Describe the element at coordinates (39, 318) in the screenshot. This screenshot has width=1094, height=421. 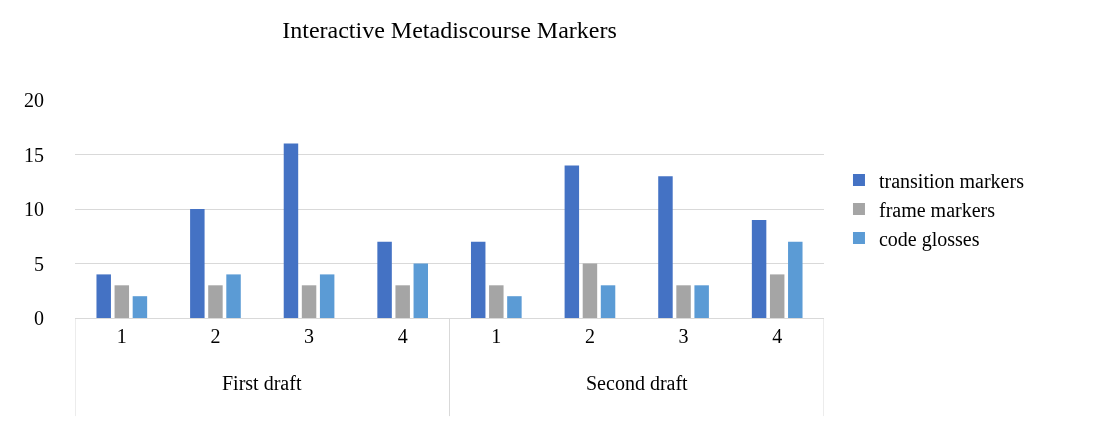
I see `y-tick-label: 0` at that location.